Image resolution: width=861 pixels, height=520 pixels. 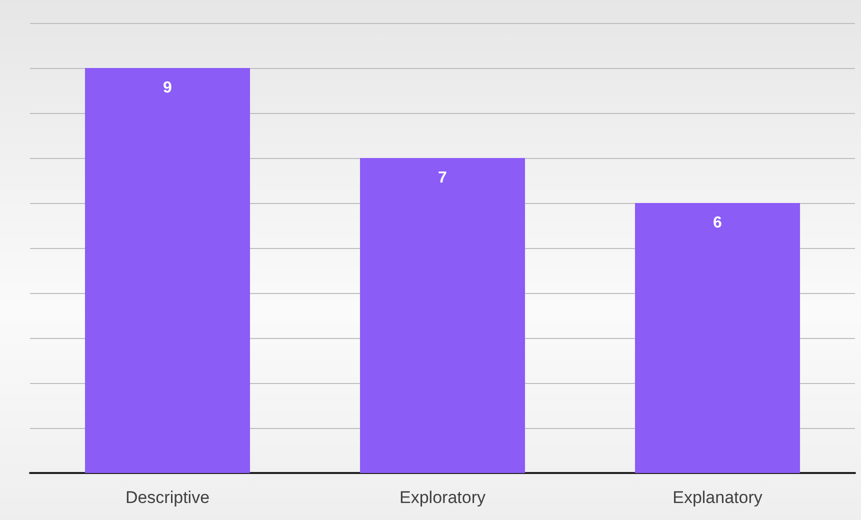 I want to click on data-label: 7, so click(x=443, y=178).